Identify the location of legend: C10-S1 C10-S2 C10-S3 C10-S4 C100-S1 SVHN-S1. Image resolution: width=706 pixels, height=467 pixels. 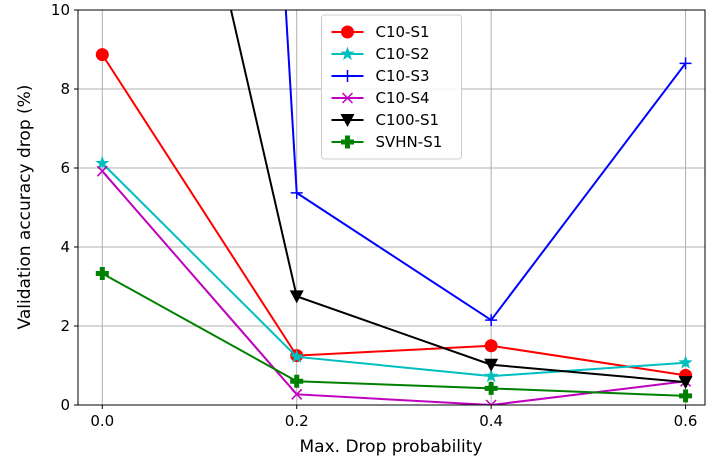
(391, 87).